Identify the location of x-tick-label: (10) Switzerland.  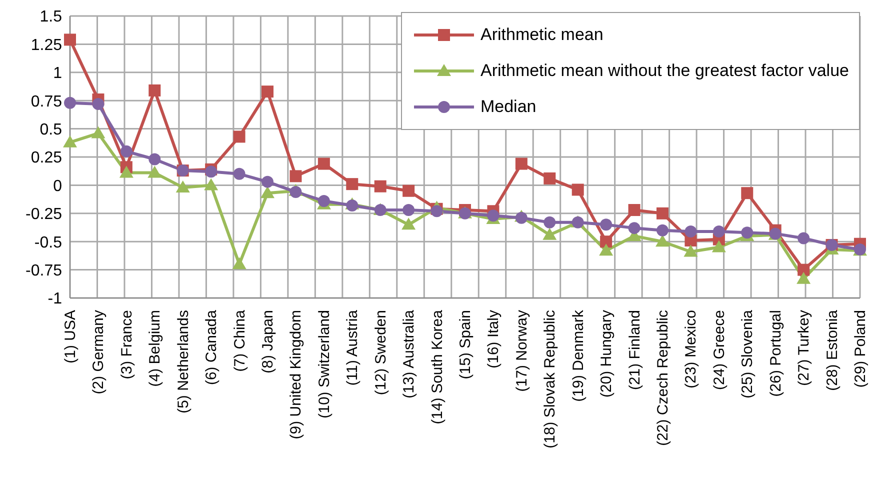
(324, 364).